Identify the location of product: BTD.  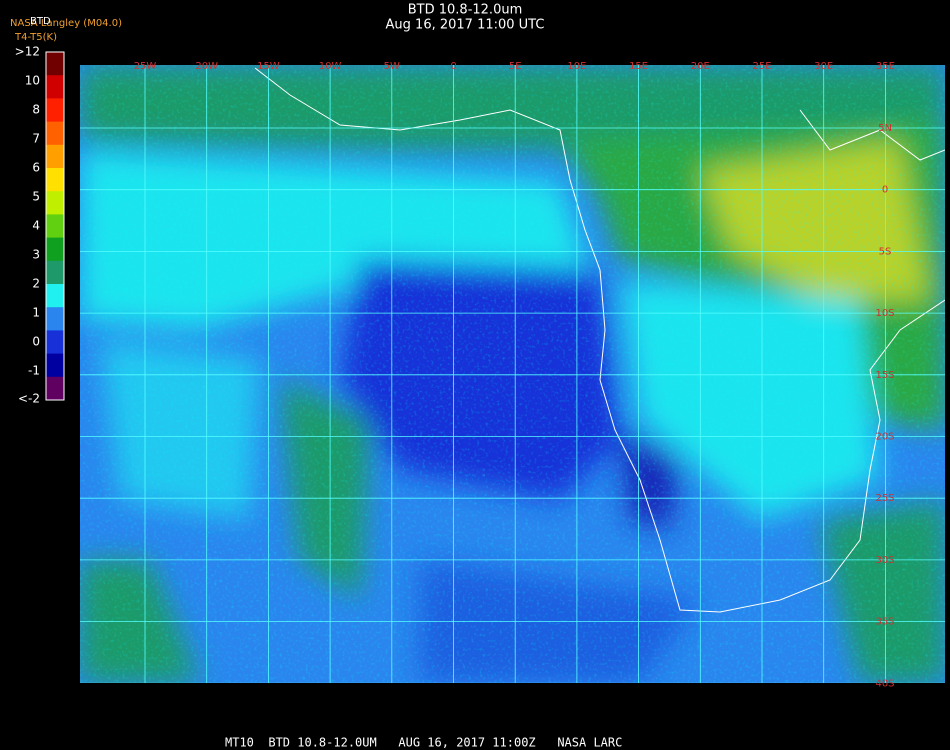
(40, 21).